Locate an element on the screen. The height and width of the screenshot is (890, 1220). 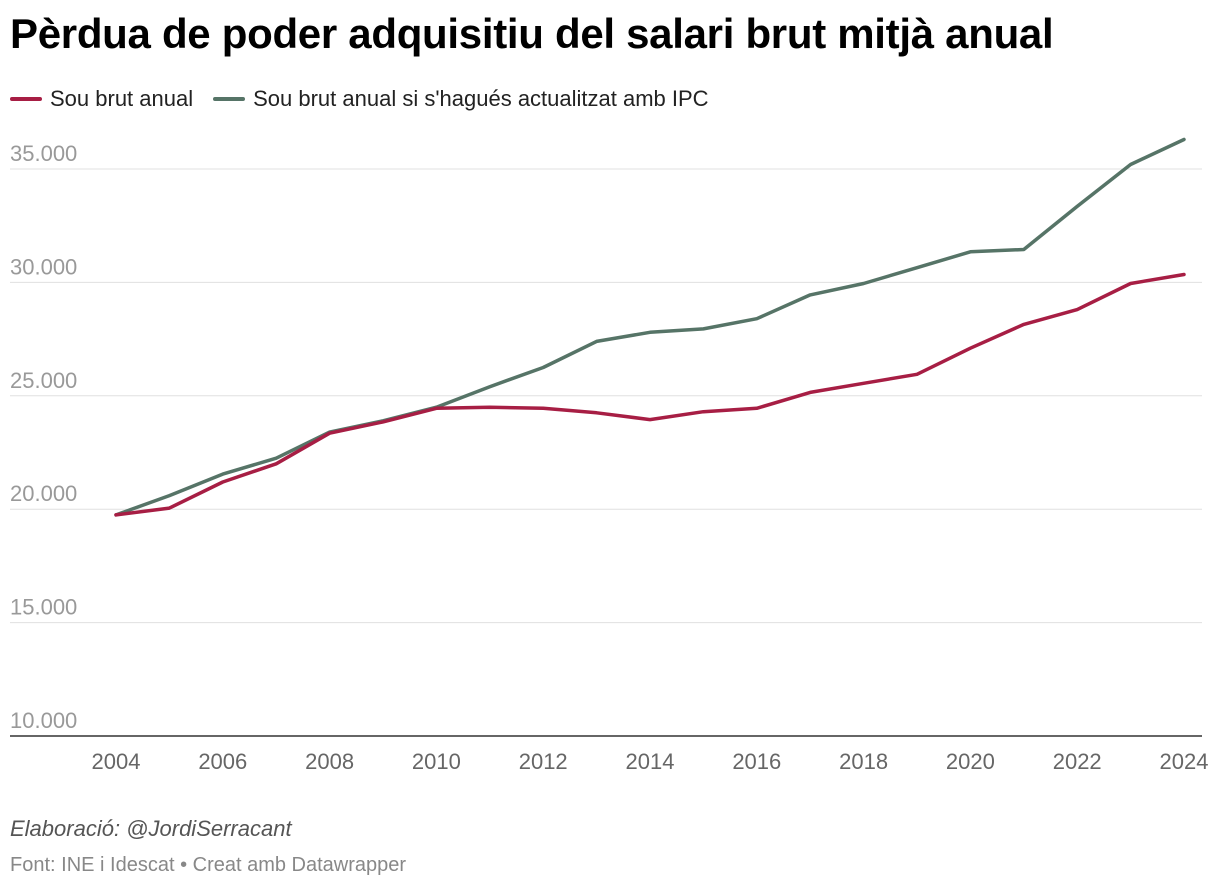
x-tick-label: 2012 is located at coordinates (543, 761).